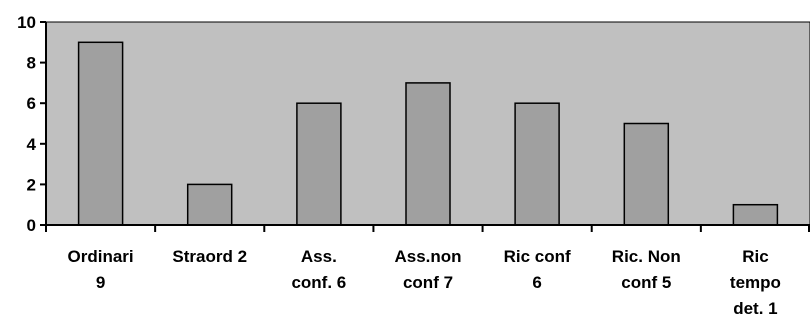 The height and width of the screenshot is (322, 810). What do you see at coordinates (32, 124) in the screenshot?
I see `y-axis: 0 2 4 6 8 10` at bounding box center [32, 124].